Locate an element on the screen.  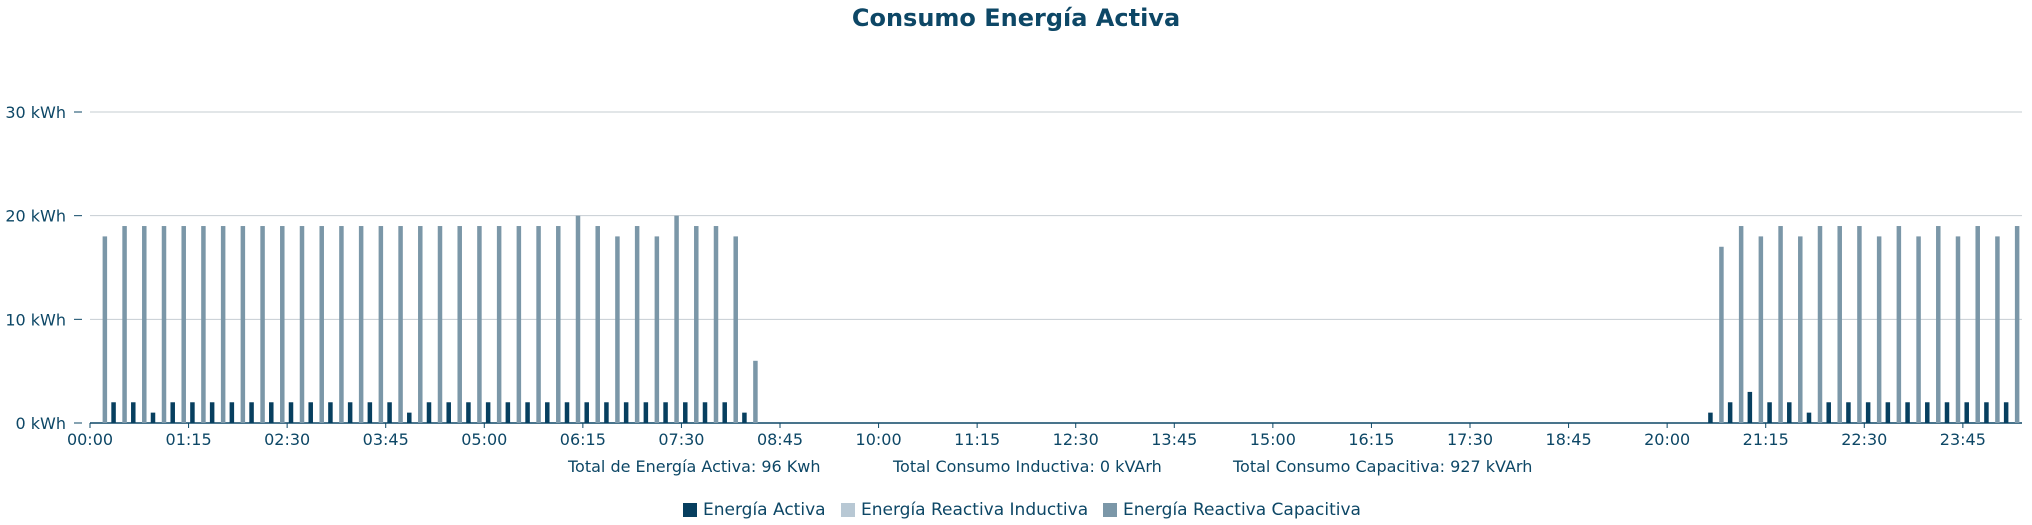
legend-item-capacitiva: Energía Reactiva Capacitiva is located at coordinates (1232, 510).